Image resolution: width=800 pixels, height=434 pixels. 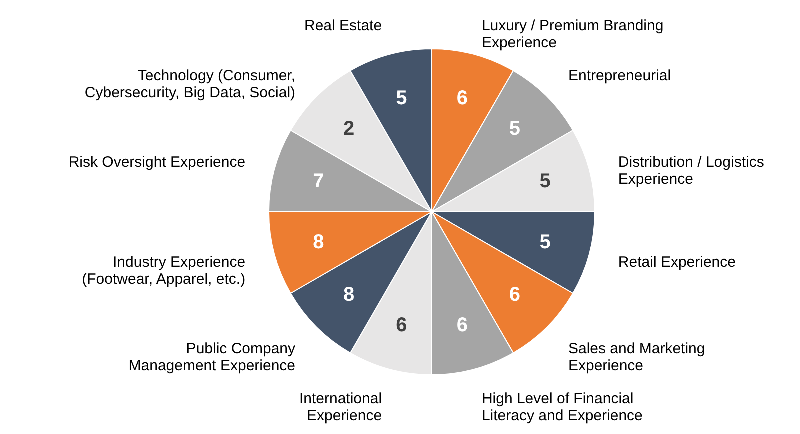 I want to click on data-label: 2, so click(x=349, y=129).